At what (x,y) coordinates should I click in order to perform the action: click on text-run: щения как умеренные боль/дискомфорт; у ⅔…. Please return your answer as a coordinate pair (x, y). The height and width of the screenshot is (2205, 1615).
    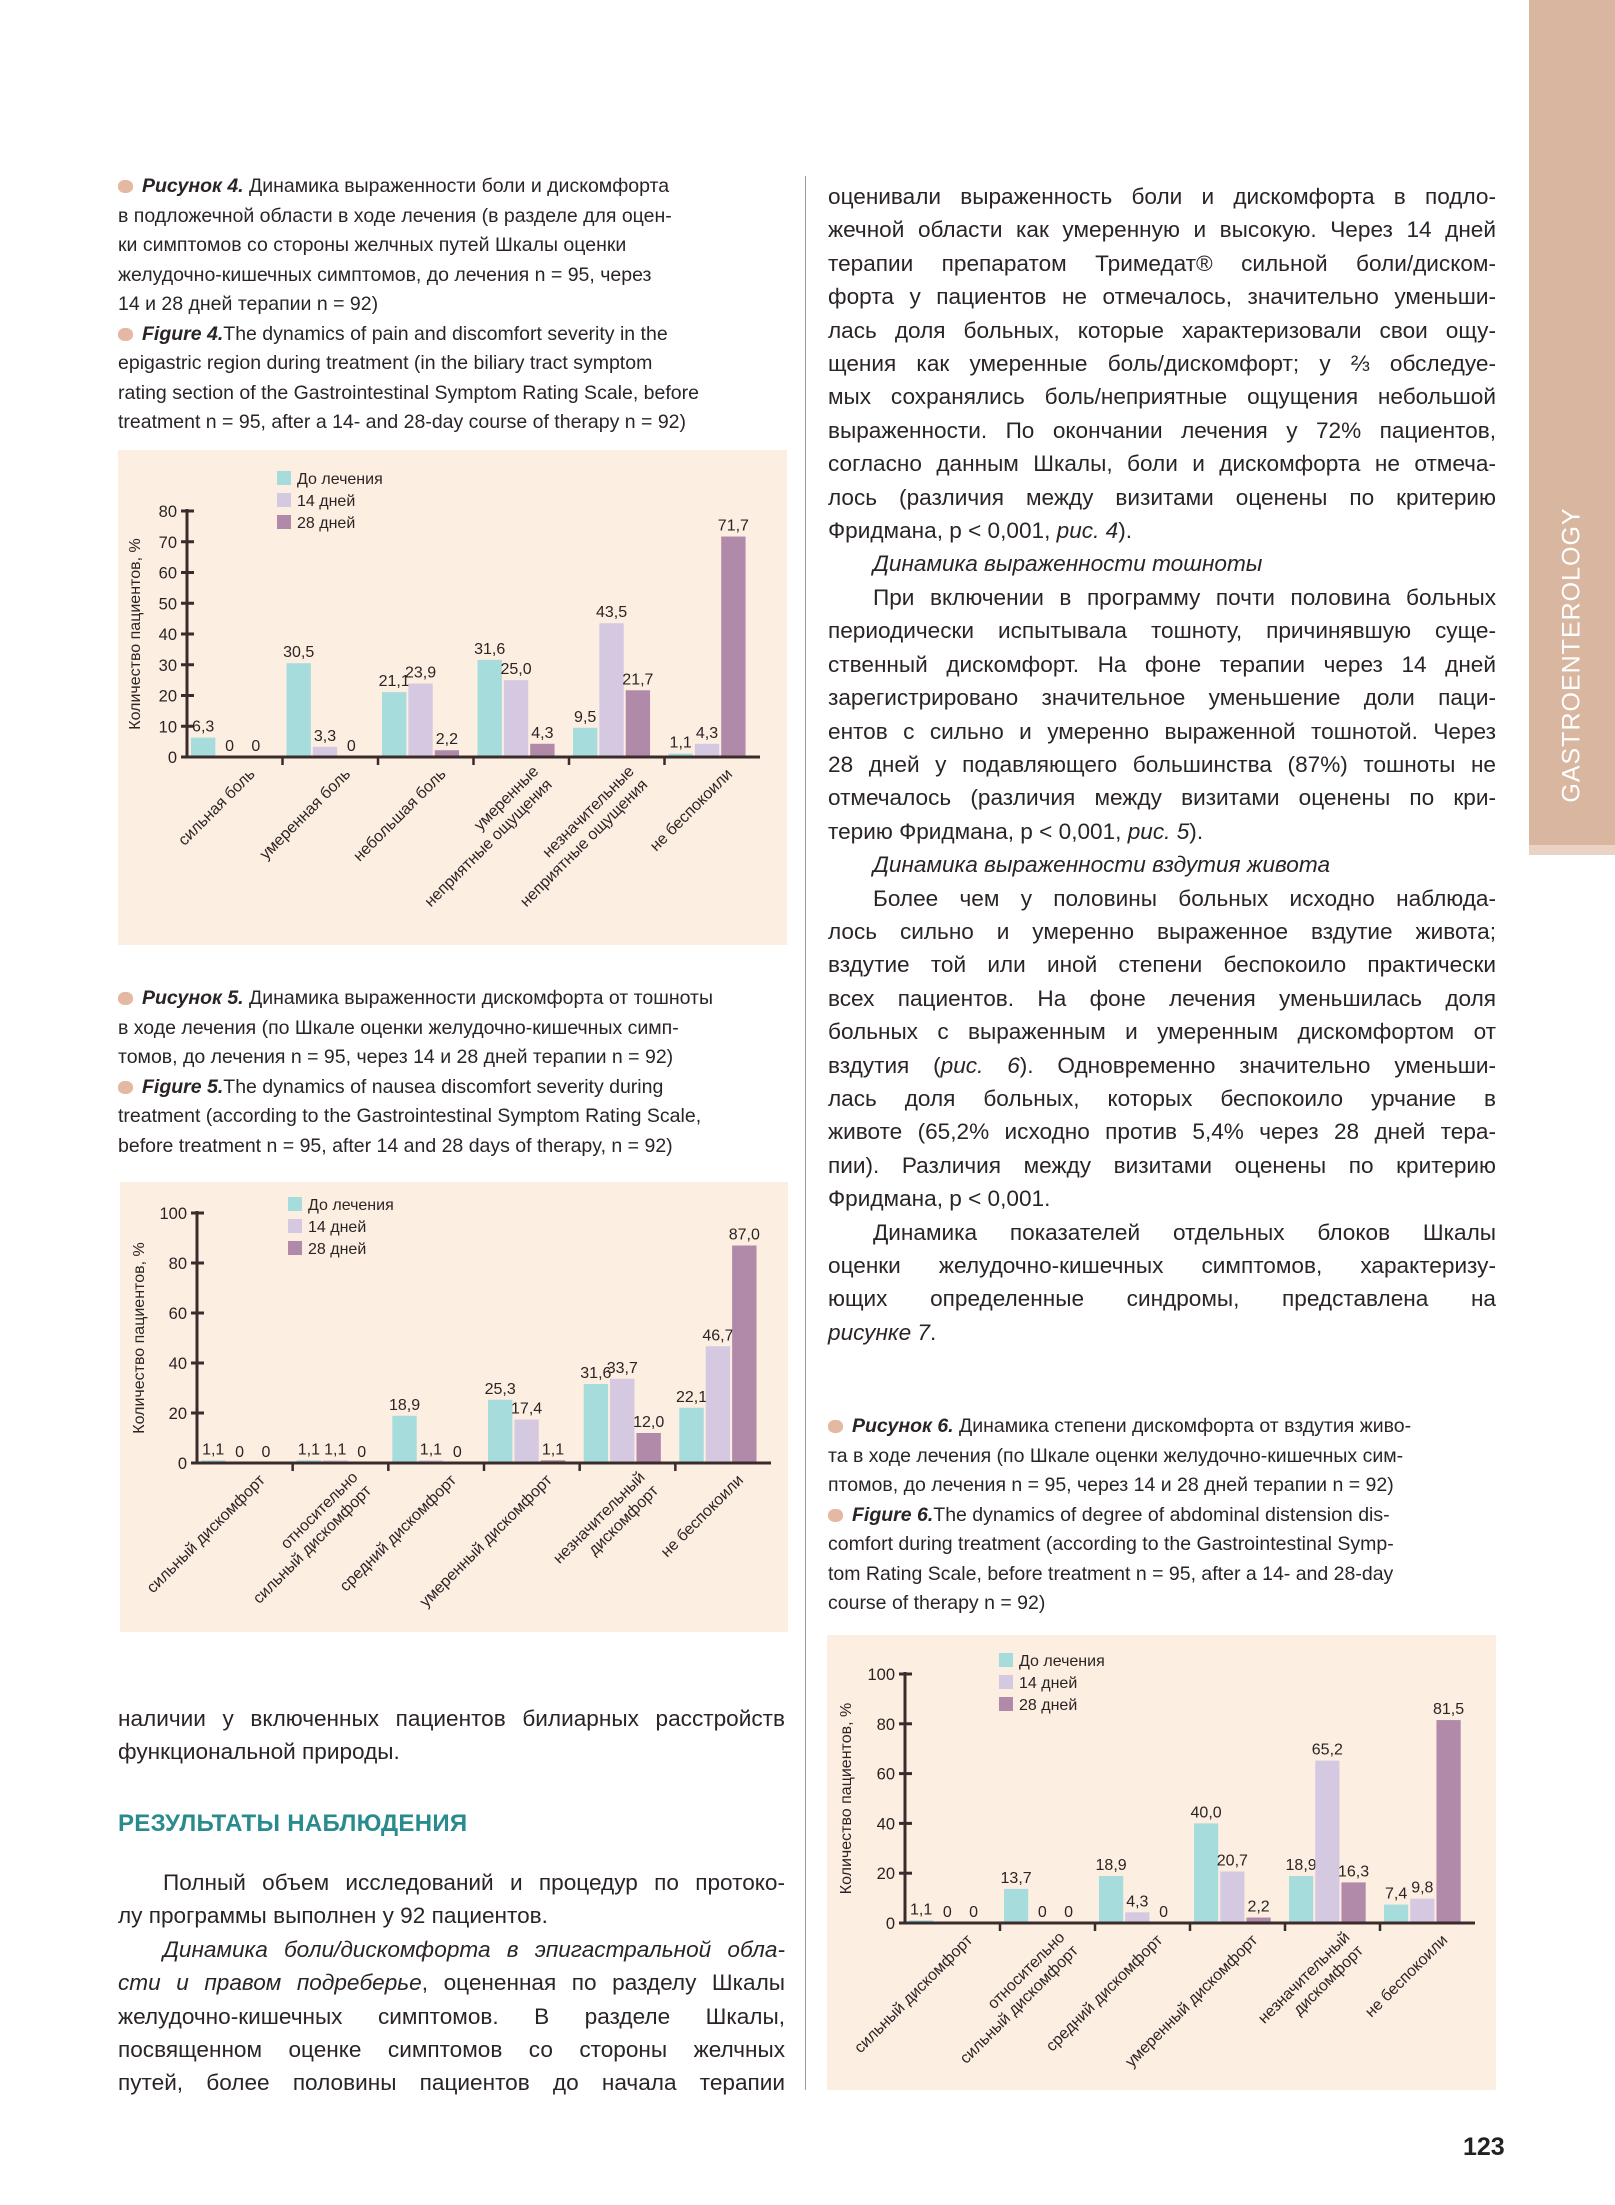
    Looking at the image, I should click on (1162, 364).